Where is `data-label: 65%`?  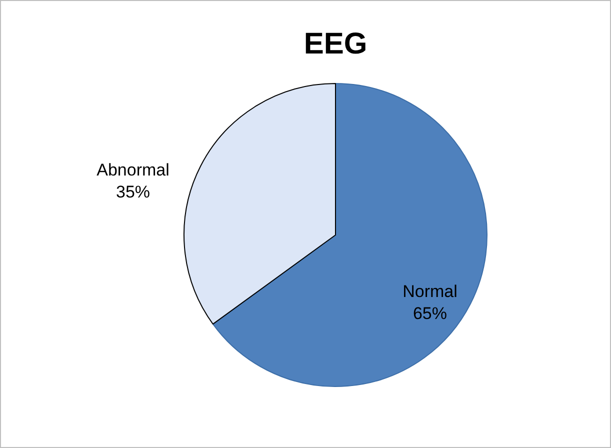 data-label: 65% is located at coordinates (430, 313).